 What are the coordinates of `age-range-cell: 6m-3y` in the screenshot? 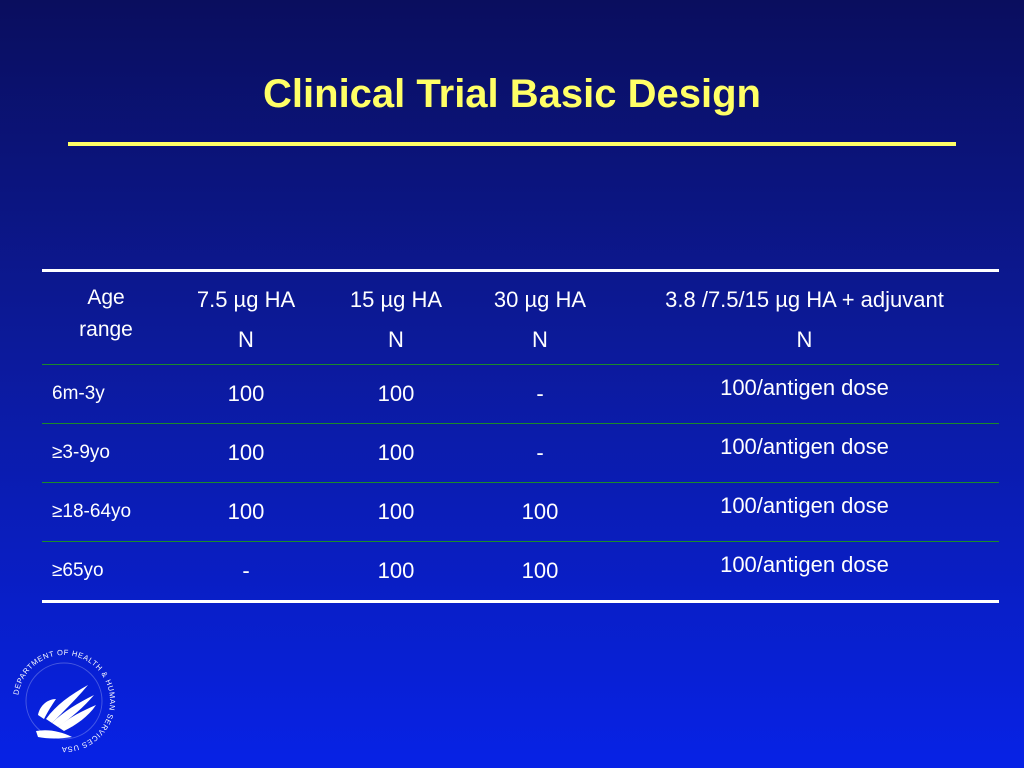 It's located at (78, 393).